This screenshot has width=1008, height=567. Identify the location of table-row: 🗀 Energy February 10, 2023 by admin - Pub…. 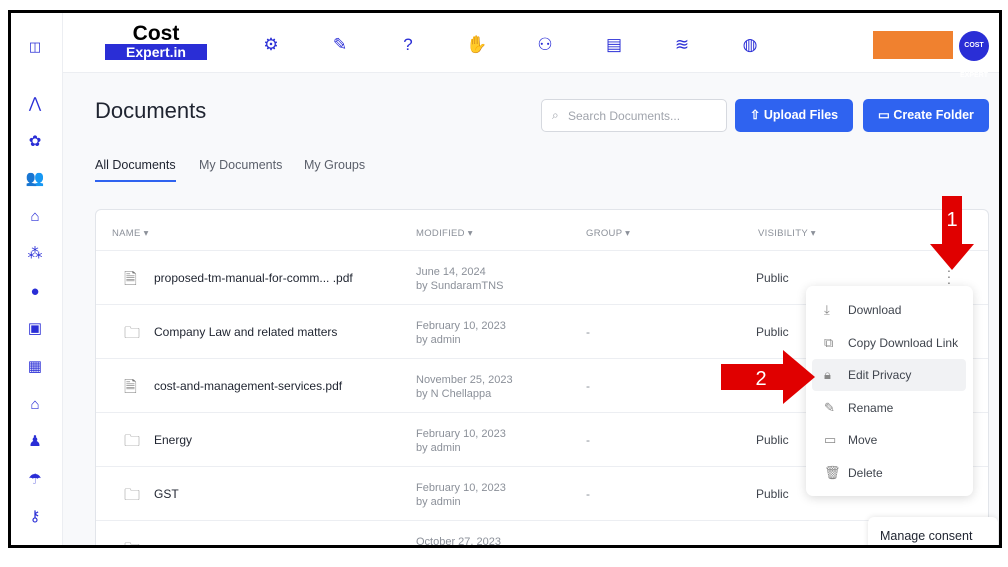
(542, 439).